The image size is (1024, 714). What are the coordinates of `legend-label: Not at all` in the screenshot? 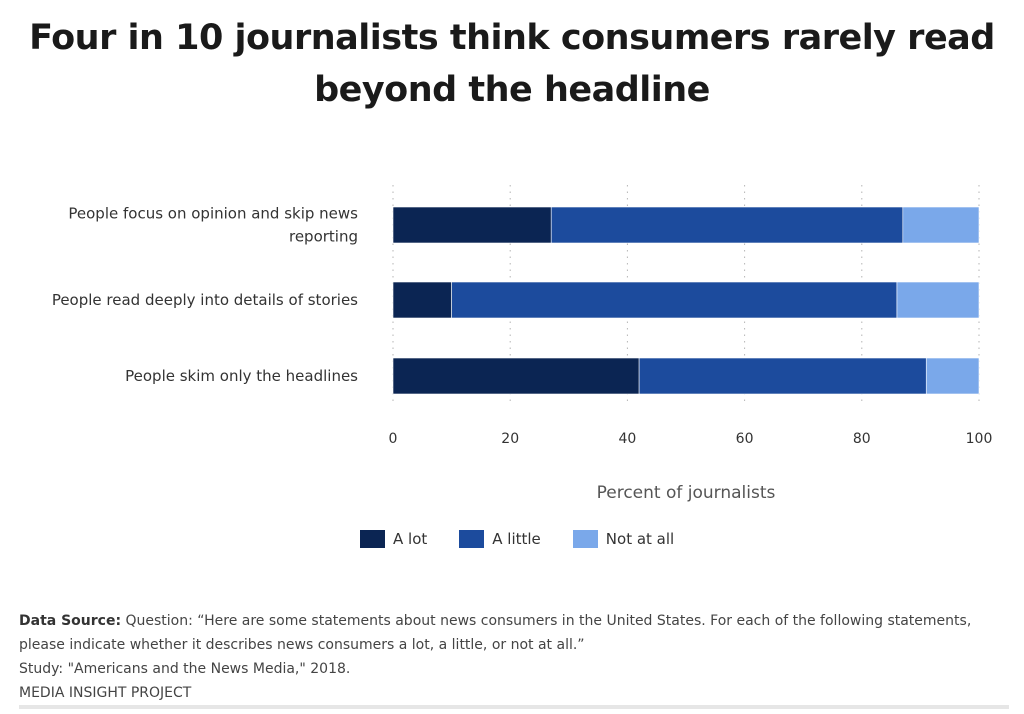 It's located at (640, 539).